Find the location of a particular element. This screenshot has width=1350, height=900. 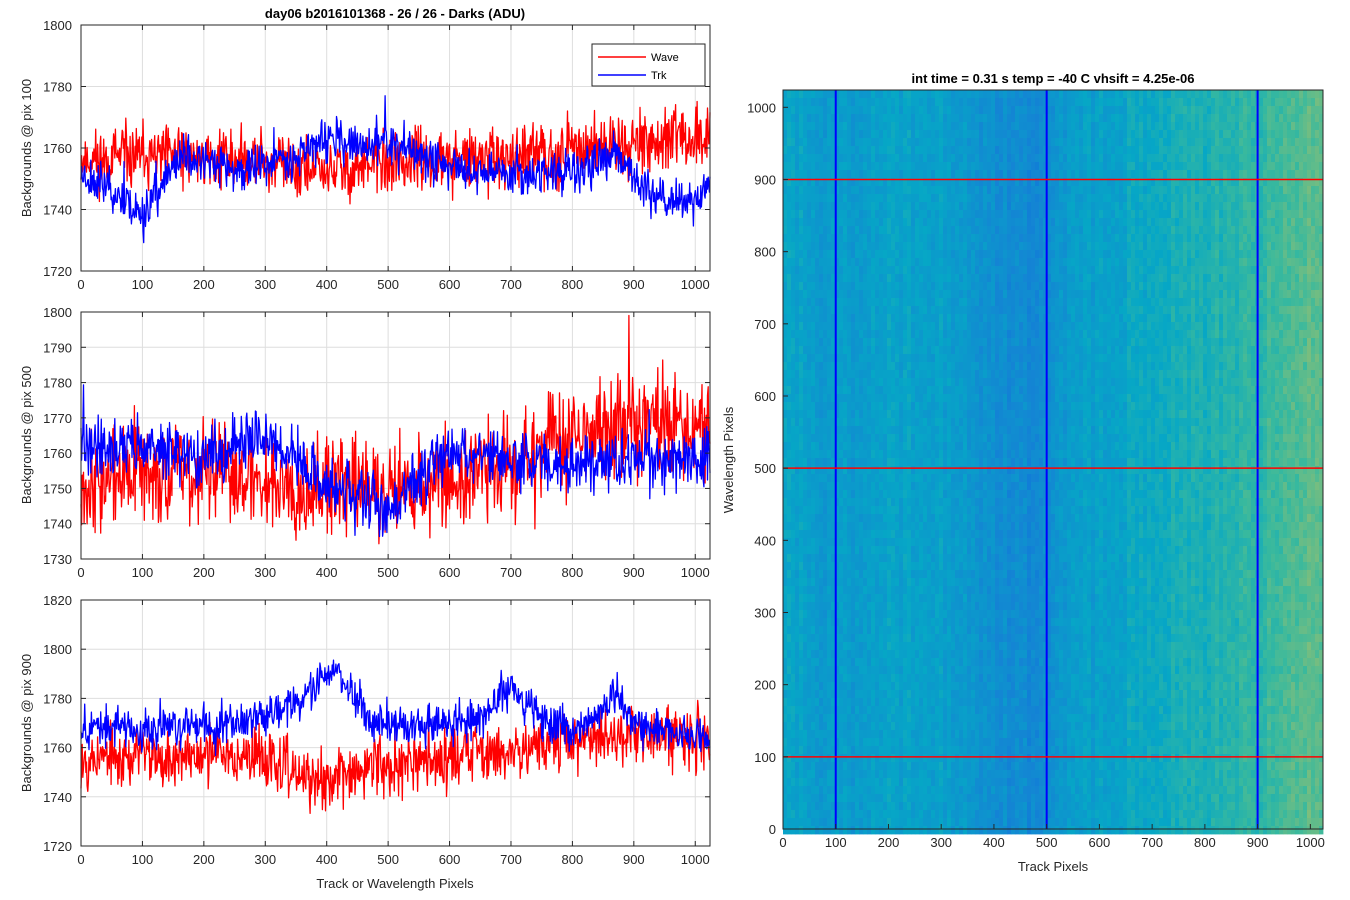

y-tick-label: 1800 is located at coordinates (57, 312).